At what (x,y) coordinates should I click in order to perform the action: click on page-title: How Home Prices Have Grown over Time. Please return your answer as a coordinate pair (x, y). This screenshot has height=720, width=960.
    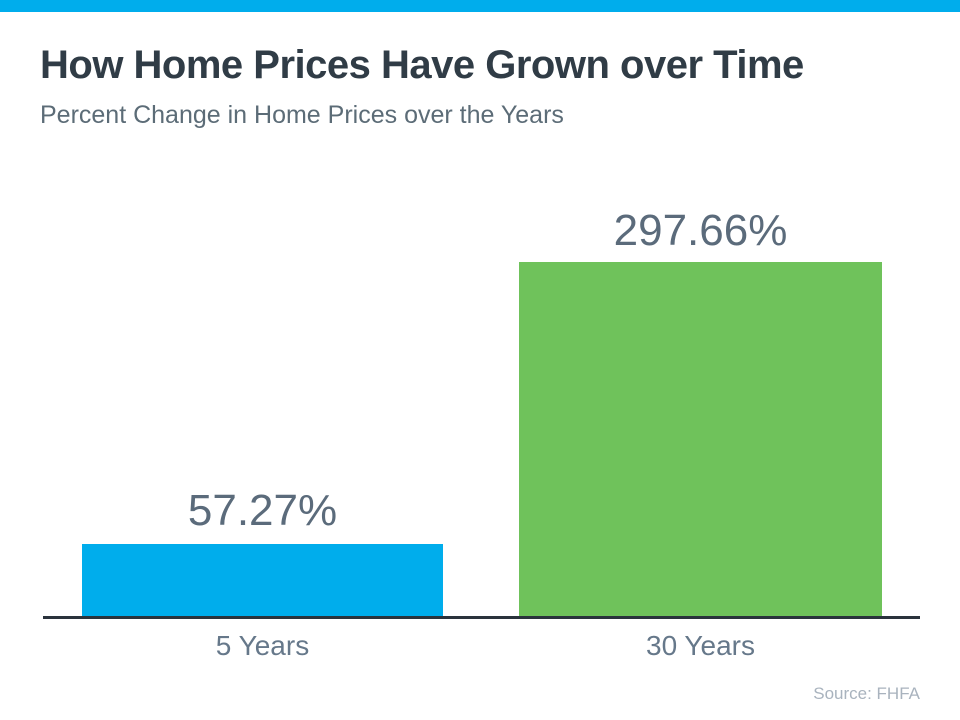
    Looking at the image, I should click on (422, 65).